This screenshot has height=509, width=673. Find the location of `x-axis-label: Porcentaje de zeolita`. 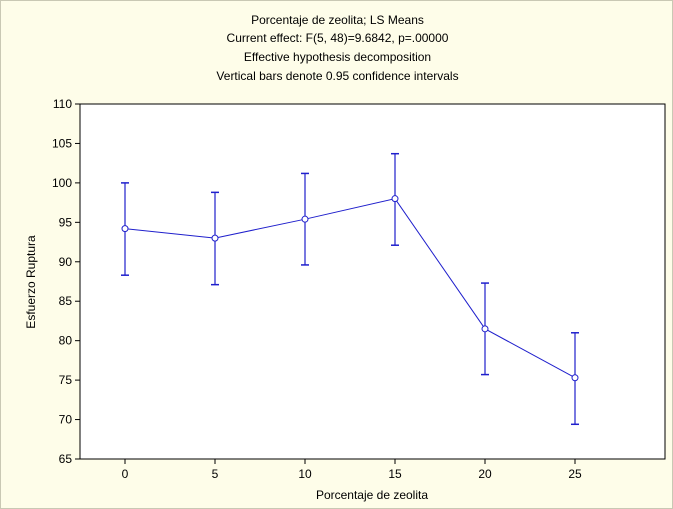

x-axis-label: Porcentaje de zeolita is located at coordinates (372, 495).